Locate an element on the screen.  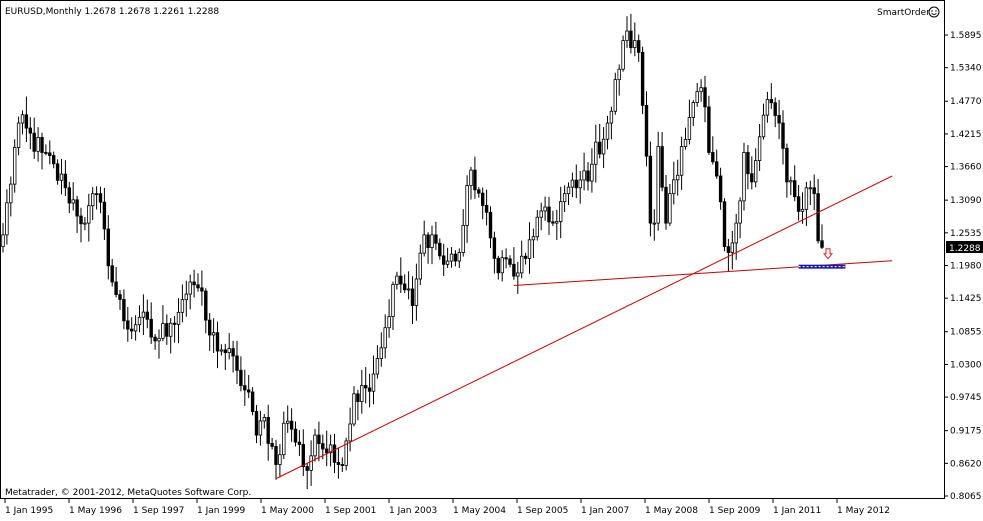
price-tick-label: 0.9175 is located at coordinates (966, 432).